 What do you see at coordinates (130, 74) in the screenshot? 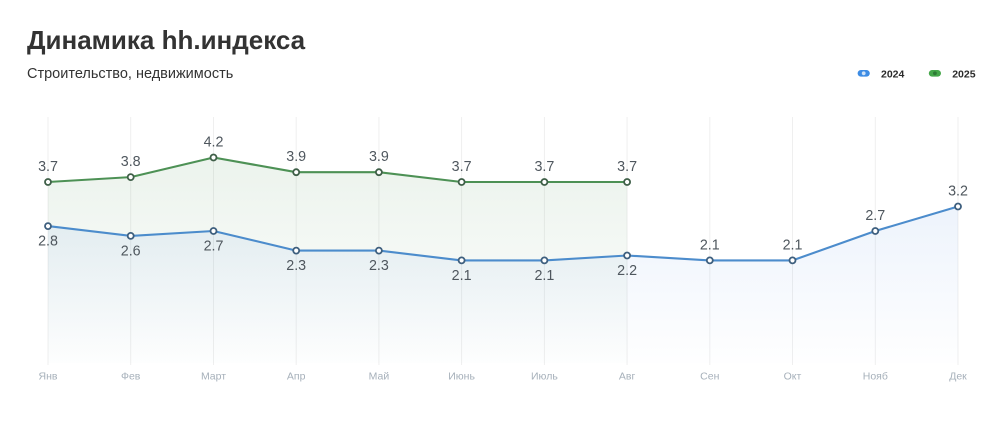
I see `svg-text: Строительство, недвижимость` at bounding box center [130, 74].